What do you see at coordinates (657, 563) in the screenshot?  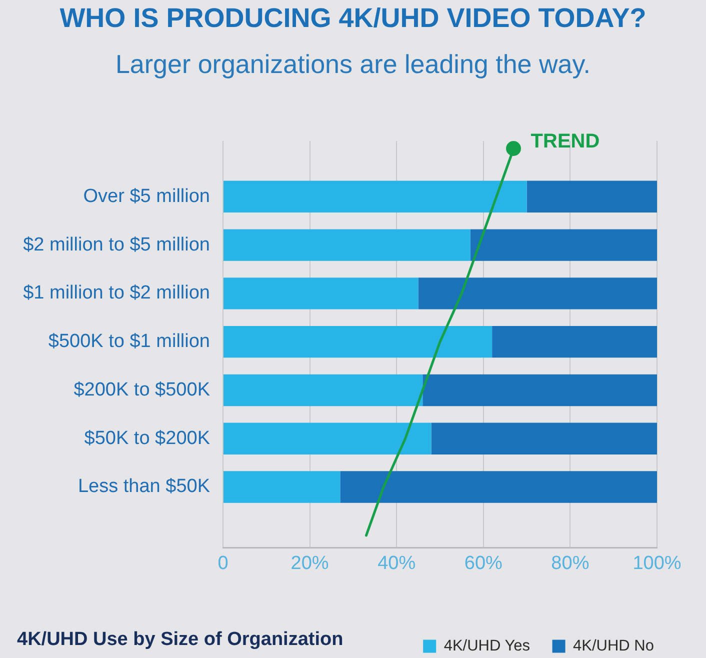 I see `x-tick-label: 100%` at bounding box center [657, 563].